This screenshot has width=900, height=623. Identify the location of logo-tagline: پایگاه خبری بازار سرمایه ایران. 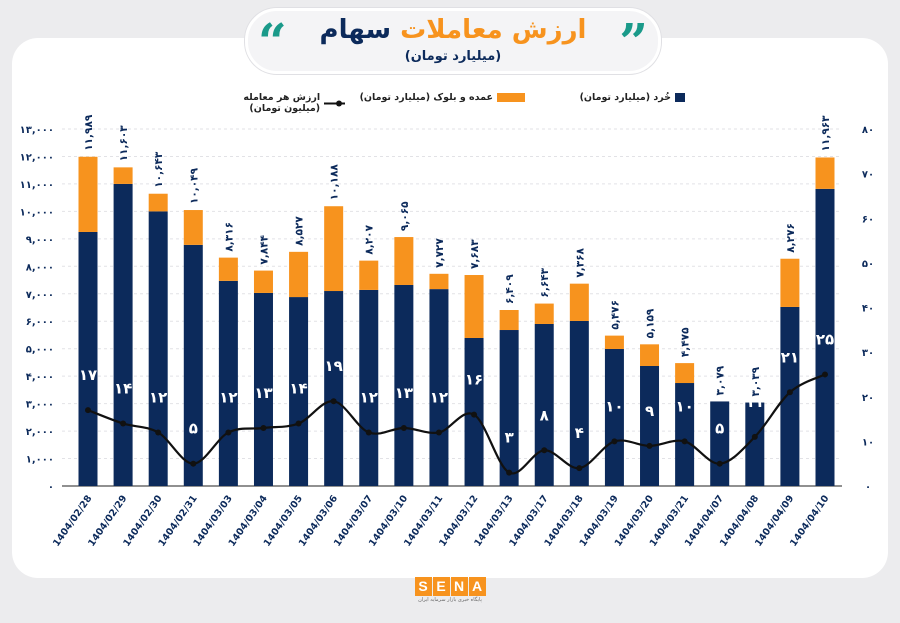
(450, 600).